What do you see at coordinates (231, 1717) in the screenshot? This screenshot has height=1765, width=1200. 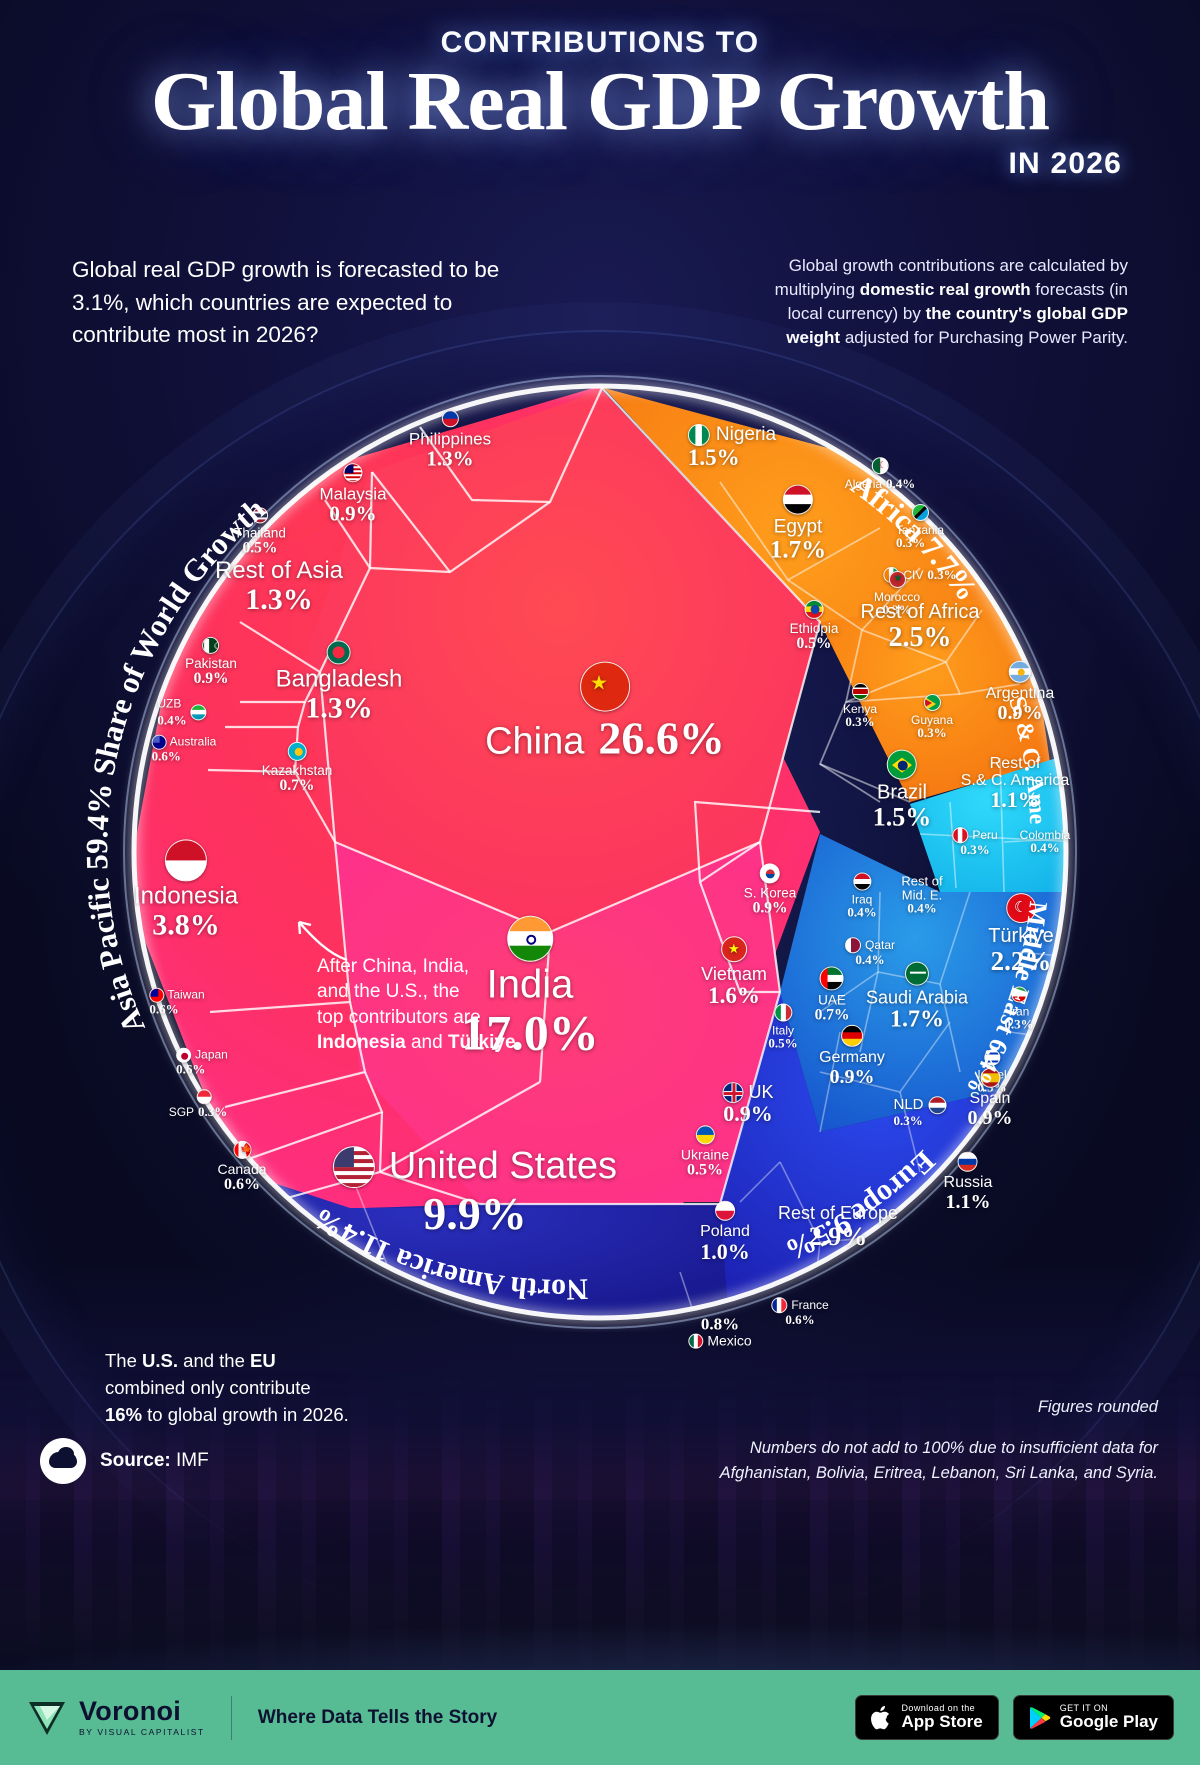 I see `brandbar-divider` at bounding box center [231, 1717].